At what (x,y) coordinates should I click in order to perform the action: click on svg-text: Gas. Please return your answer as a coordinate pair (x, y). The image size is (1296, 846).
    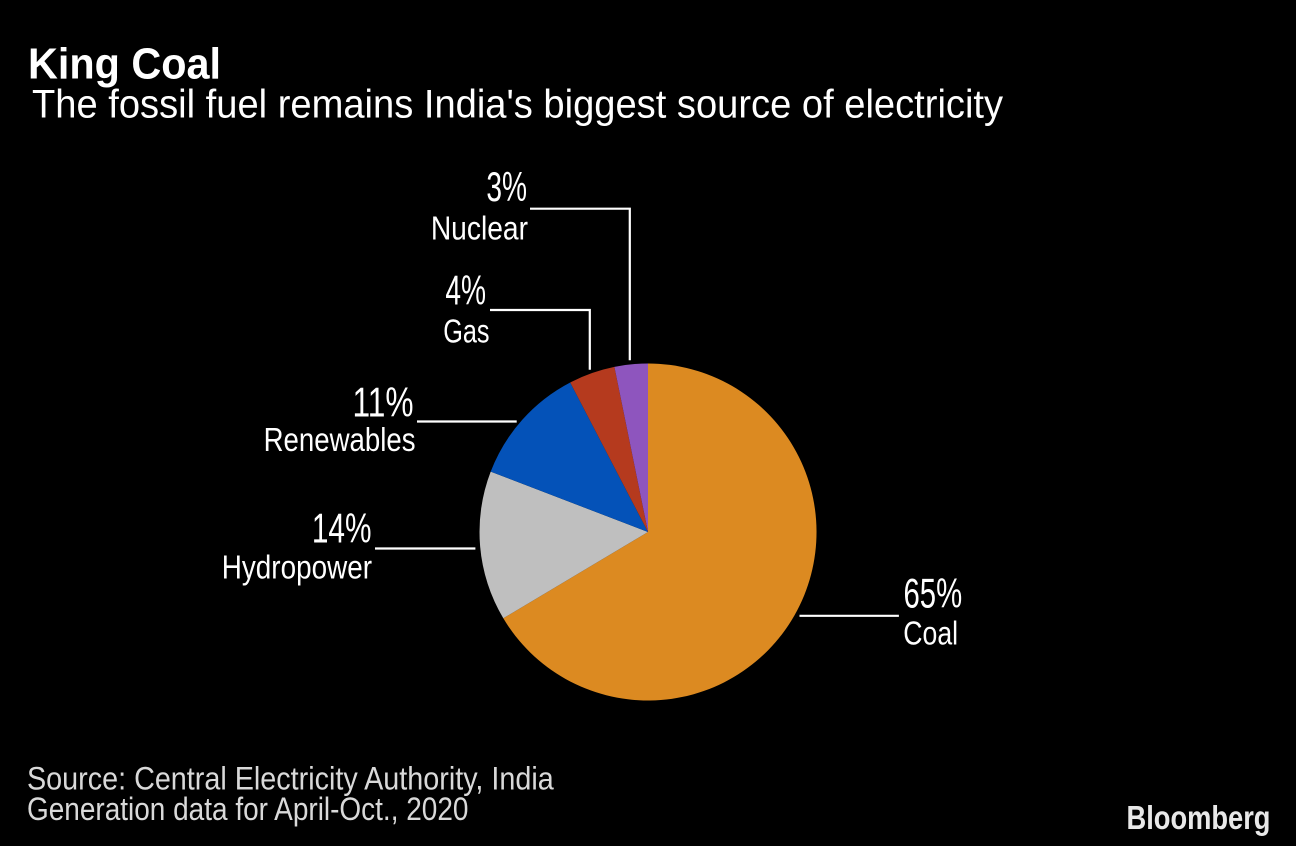
    Looking at the image, I should click on (466, 331).